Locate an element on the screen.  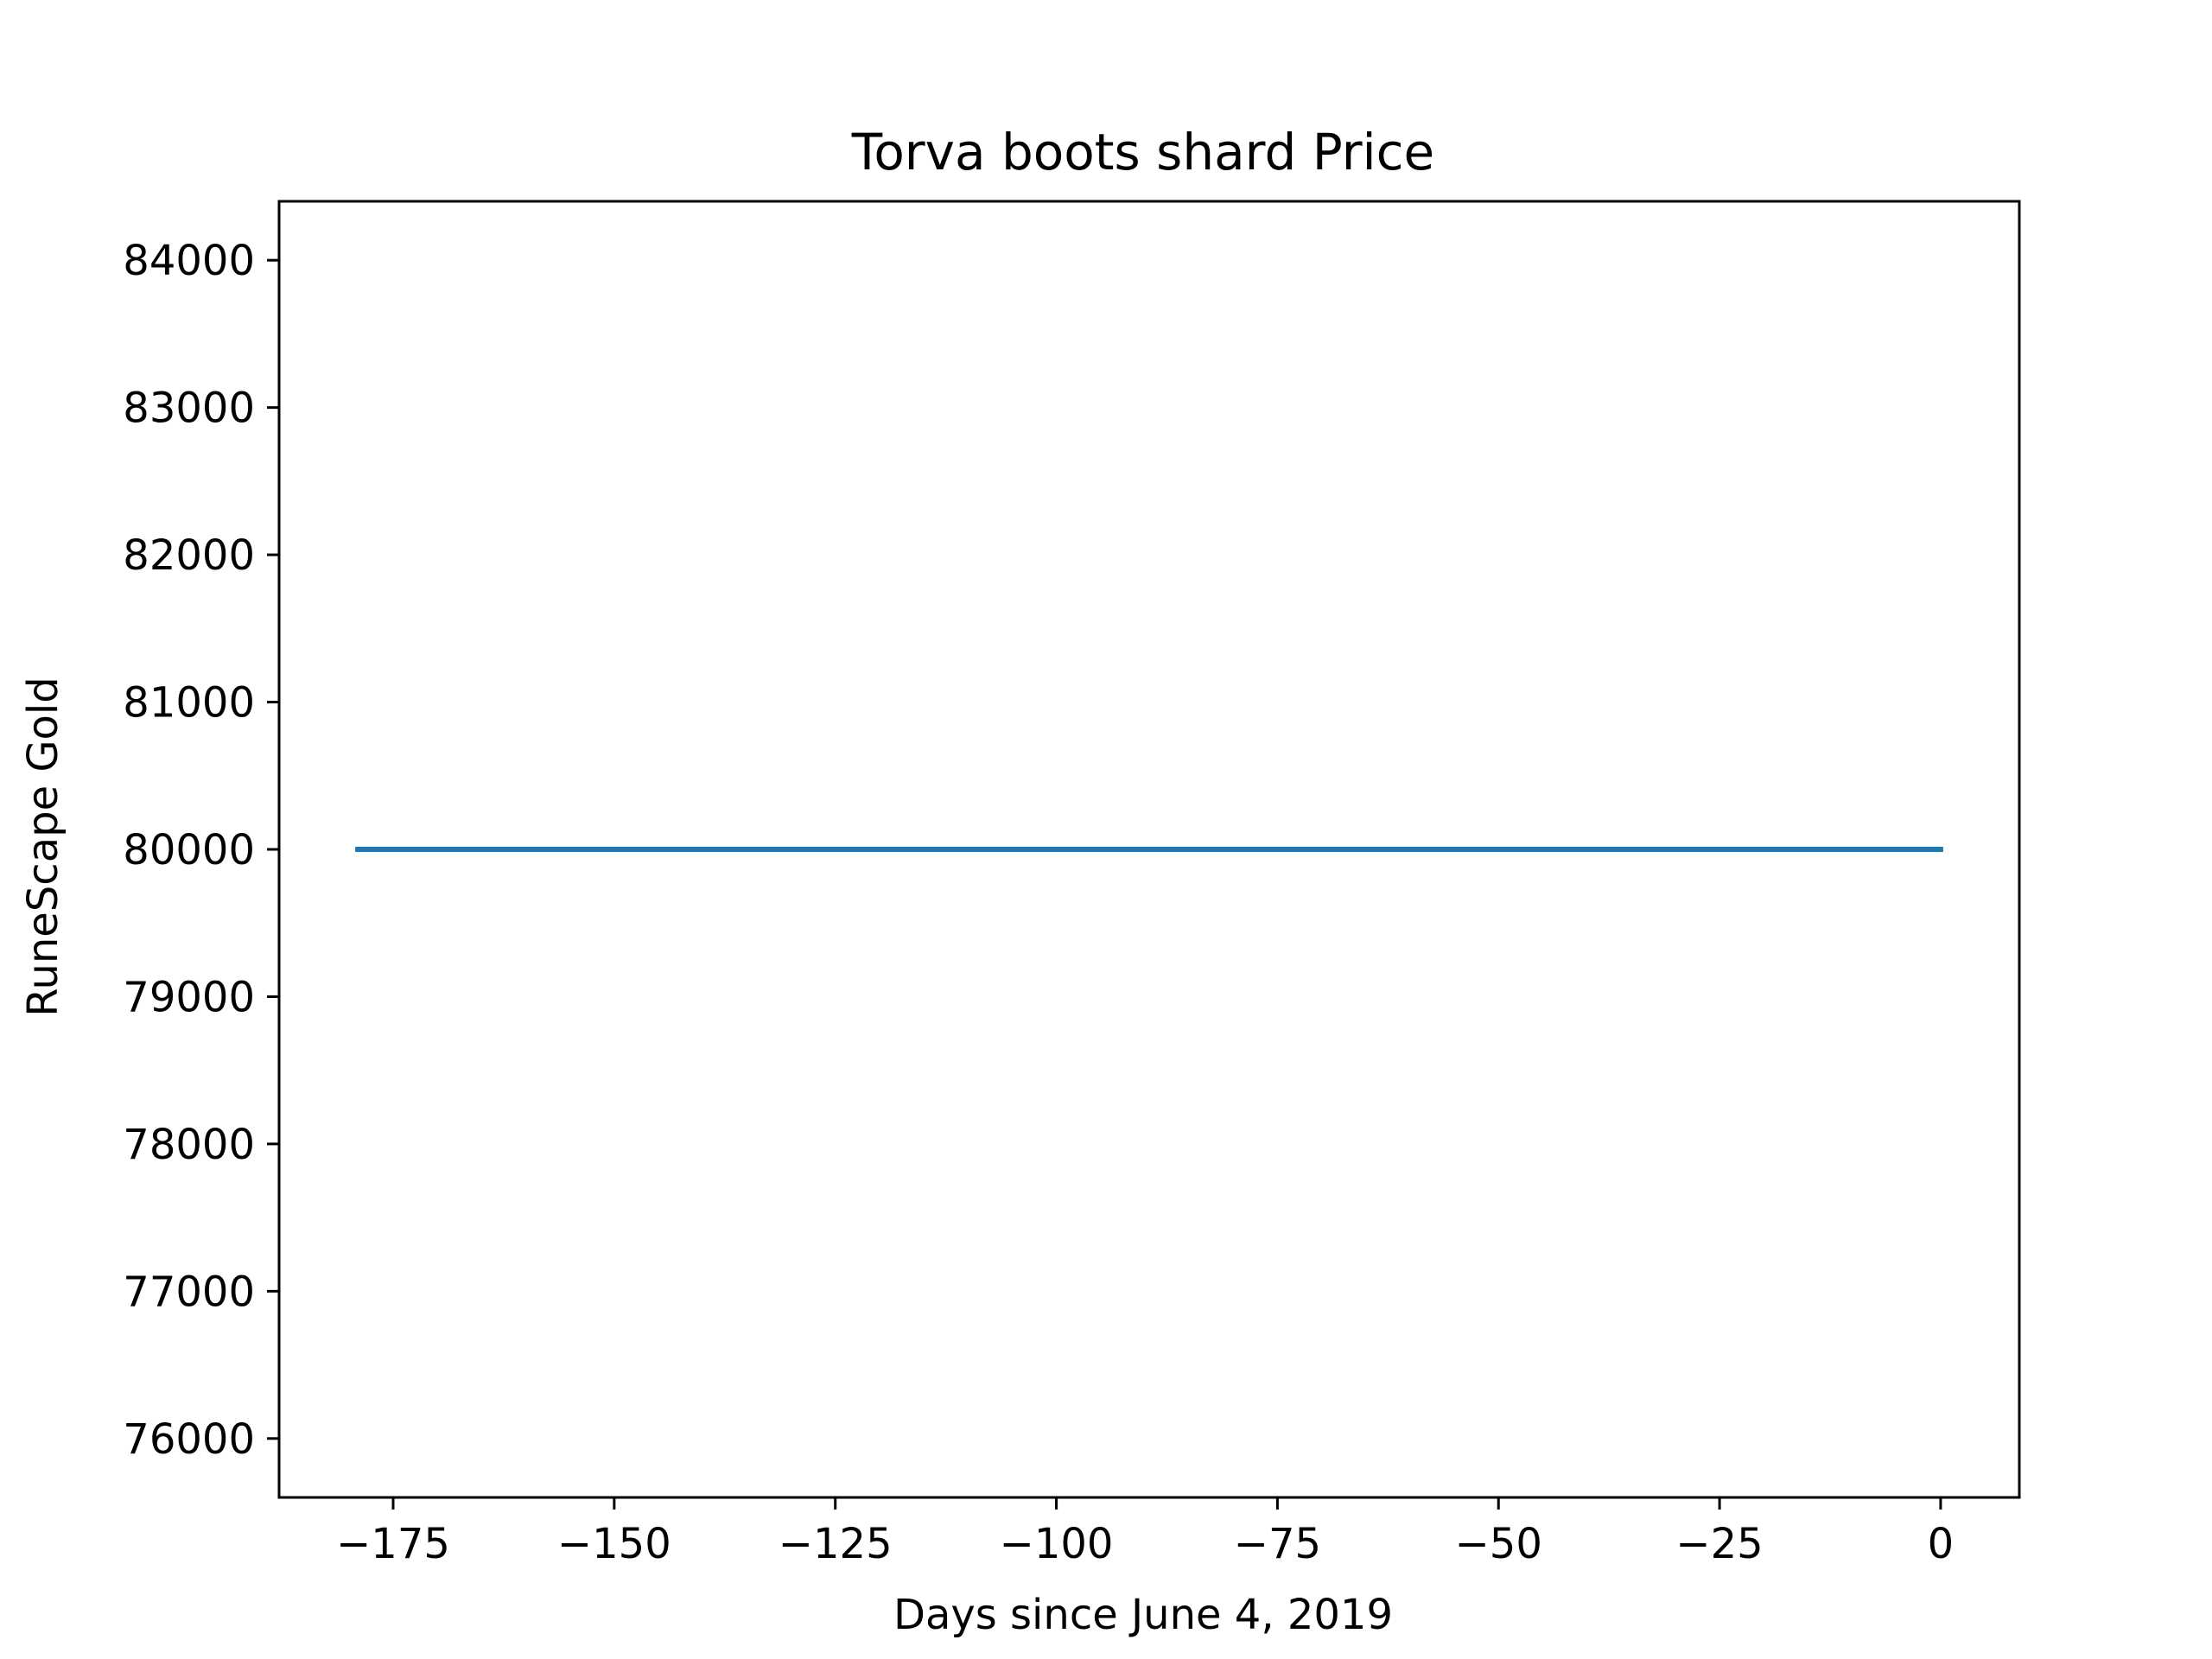
y-tick-label: 76000 is located at coordinates (189, 1439).